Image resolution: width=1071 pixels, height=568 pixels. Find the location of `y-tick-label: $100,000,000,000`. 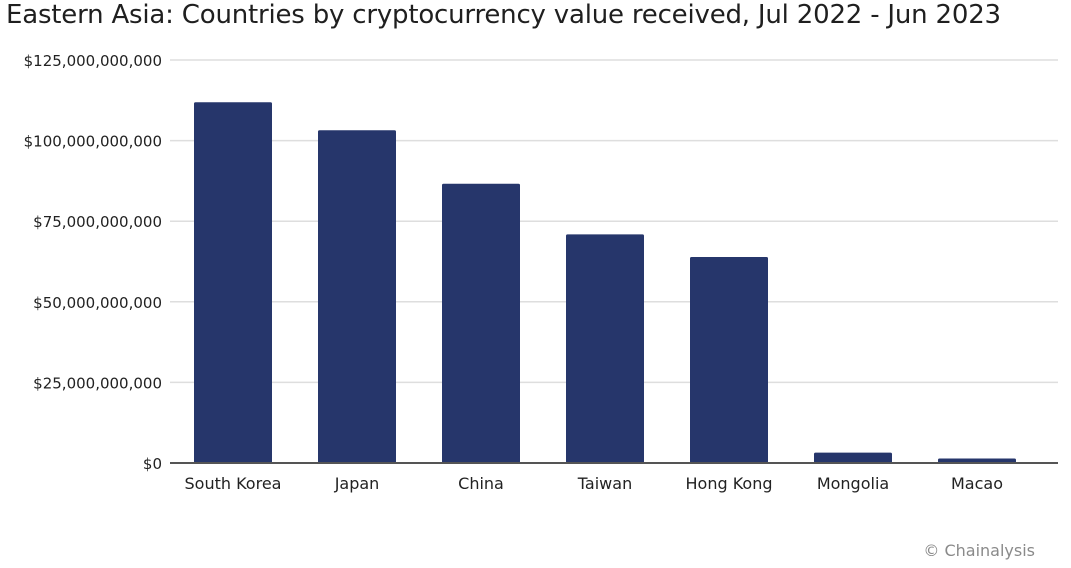

y-tick-label: $100,000,000,000 is located at coordinates (93, 142).